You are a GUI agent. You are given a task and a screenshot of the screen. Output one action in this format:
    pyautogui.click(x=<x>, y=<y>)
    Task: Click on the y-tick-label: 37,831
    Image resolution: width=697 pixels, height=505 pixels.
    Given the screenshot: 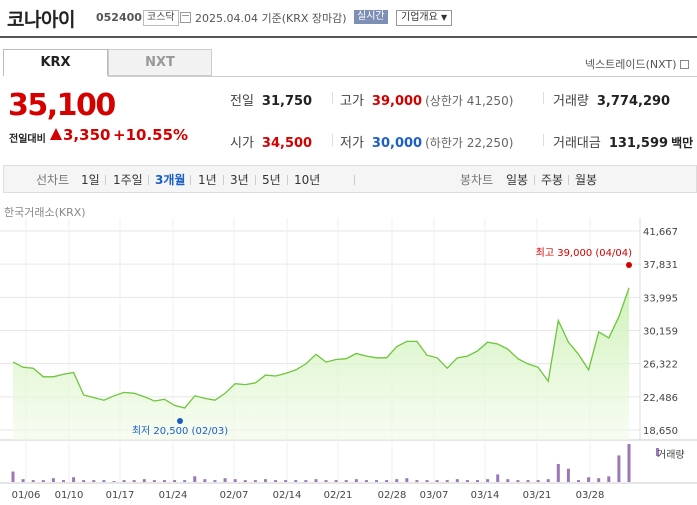 What is the action you would take?
    pyautogui.click(x=660, y=265)
    